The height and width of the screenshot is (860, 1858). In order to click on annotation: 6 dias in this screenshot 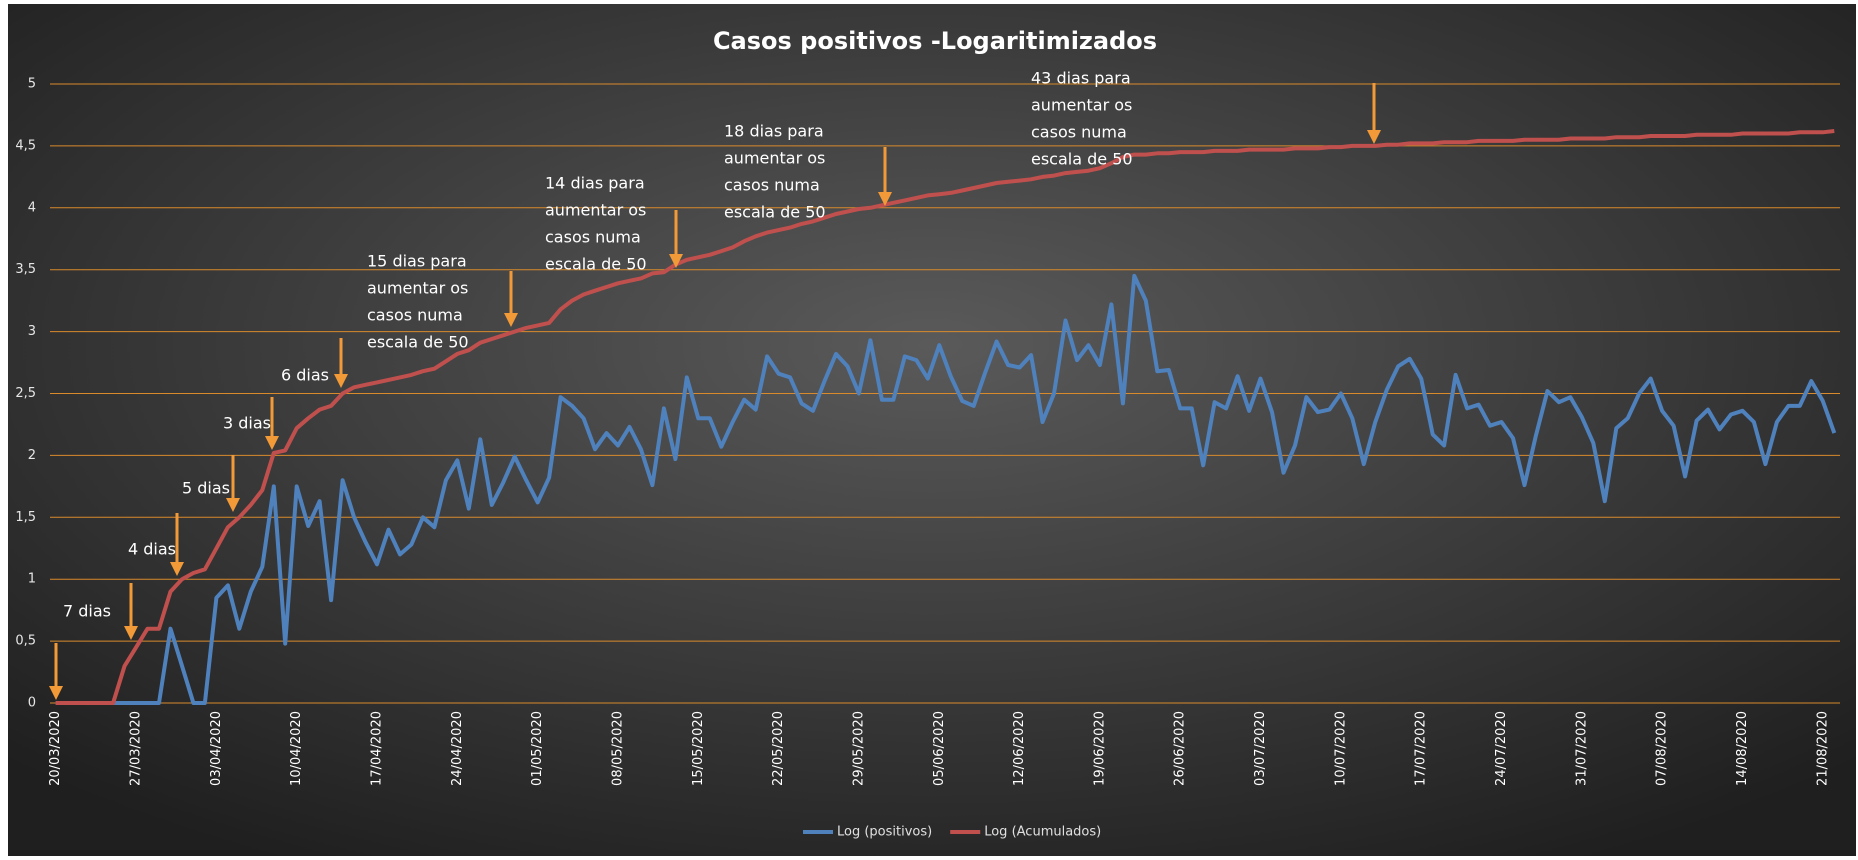, I will do `click(305, 375)`.